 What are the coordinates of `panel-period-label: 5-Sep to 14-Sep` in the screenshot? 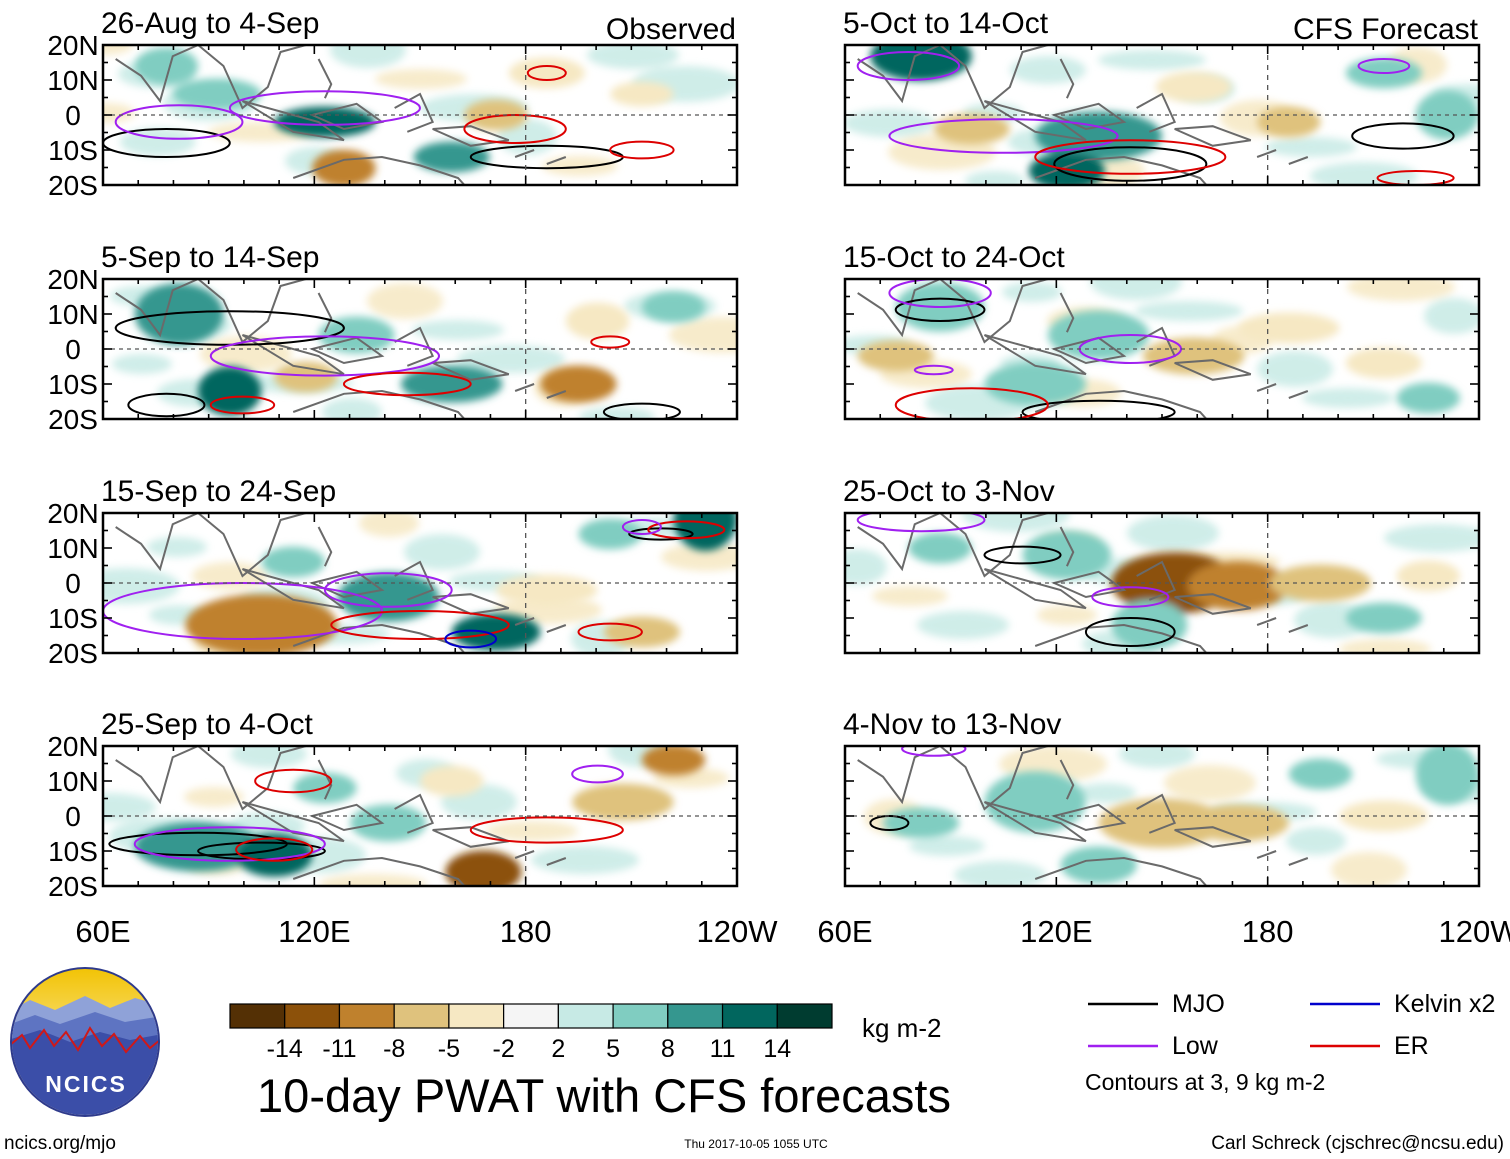 It's located at (210, 257).